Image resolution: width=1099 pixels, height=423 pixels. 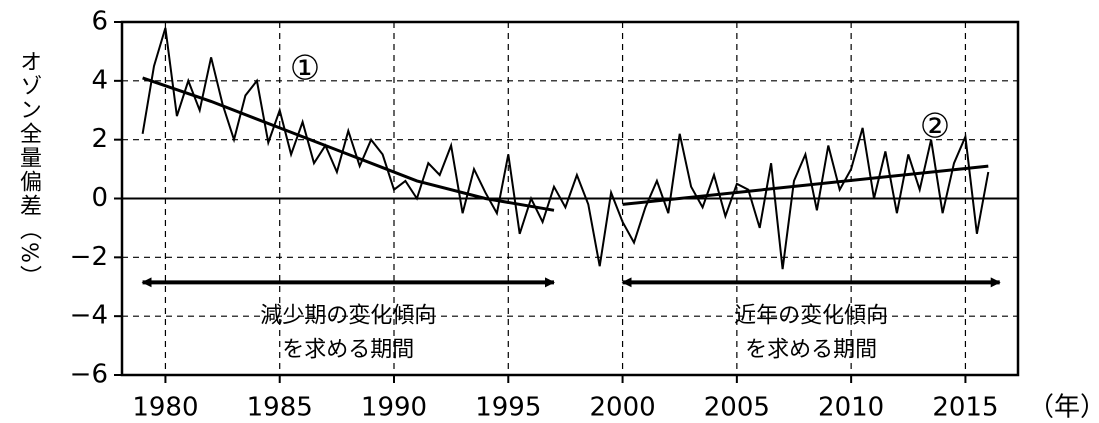 What do you see at coordinates (165, 408) in the screenshot?
I see `x-tick-label: 1980` at bounding box center [165, 408].